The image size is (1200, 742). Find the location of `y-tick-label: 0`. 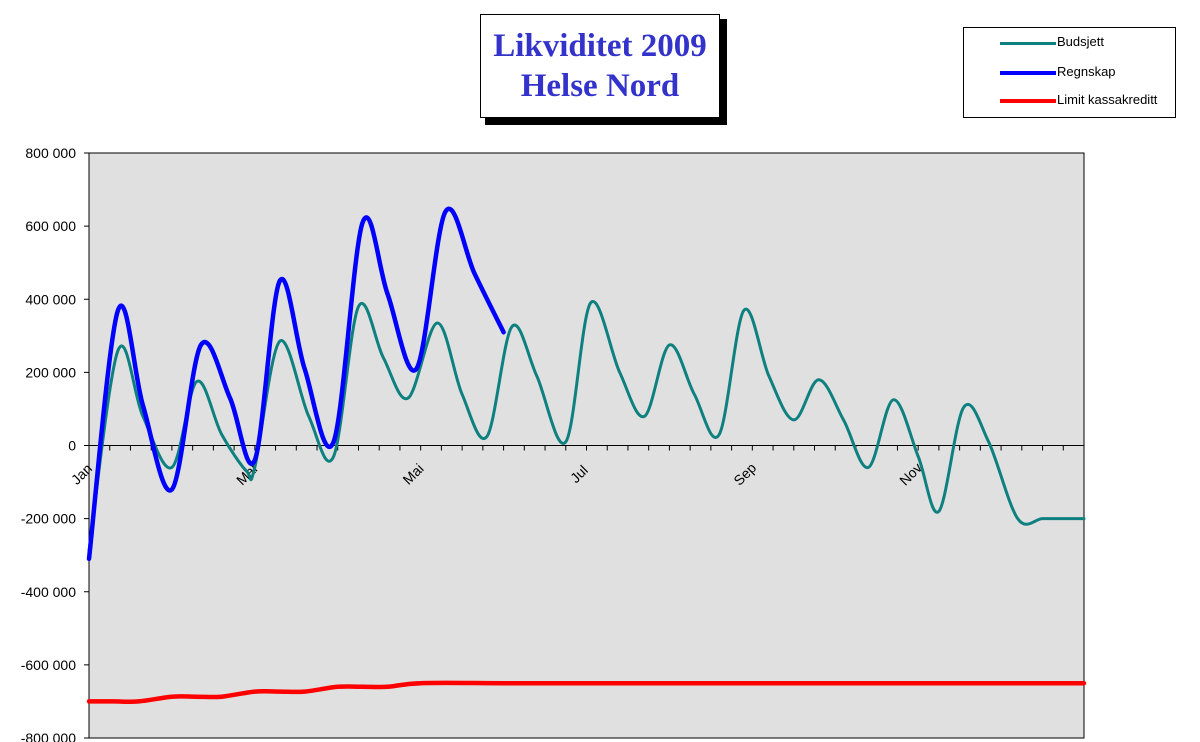

y-tick-label: 0 is located at coordinates (72, 446).